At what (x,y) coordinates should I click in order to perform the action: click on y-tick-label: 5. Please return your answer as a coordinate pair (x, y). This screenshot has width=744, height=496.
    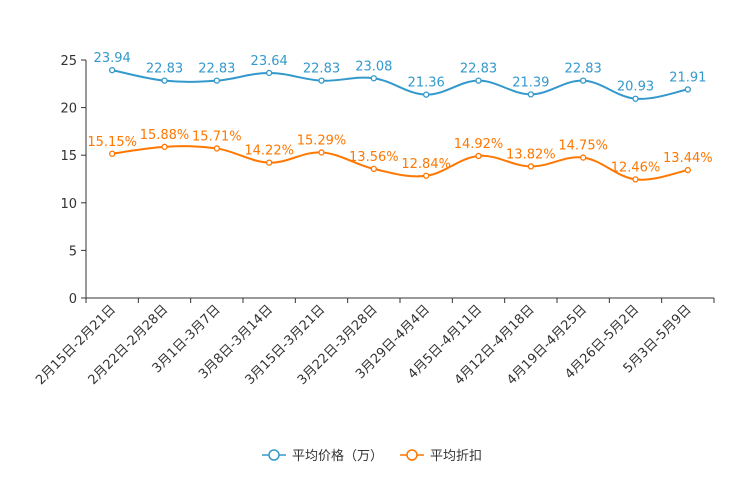
    Looking at the image, I should click on (73, 251).